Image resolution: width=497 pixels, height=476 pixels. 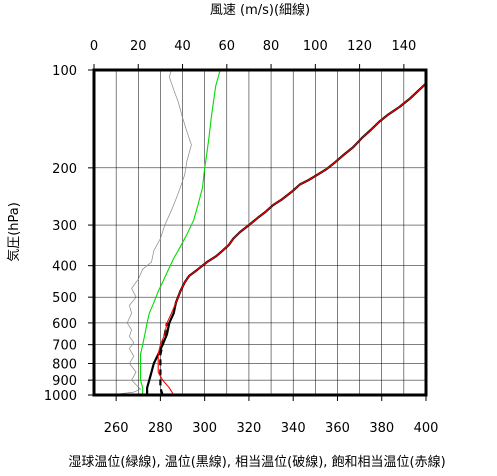 What do you see at coordinates (359, 46) in the screenshot?
I see `top-tick-label: 120` at bounding box center [359, 46].